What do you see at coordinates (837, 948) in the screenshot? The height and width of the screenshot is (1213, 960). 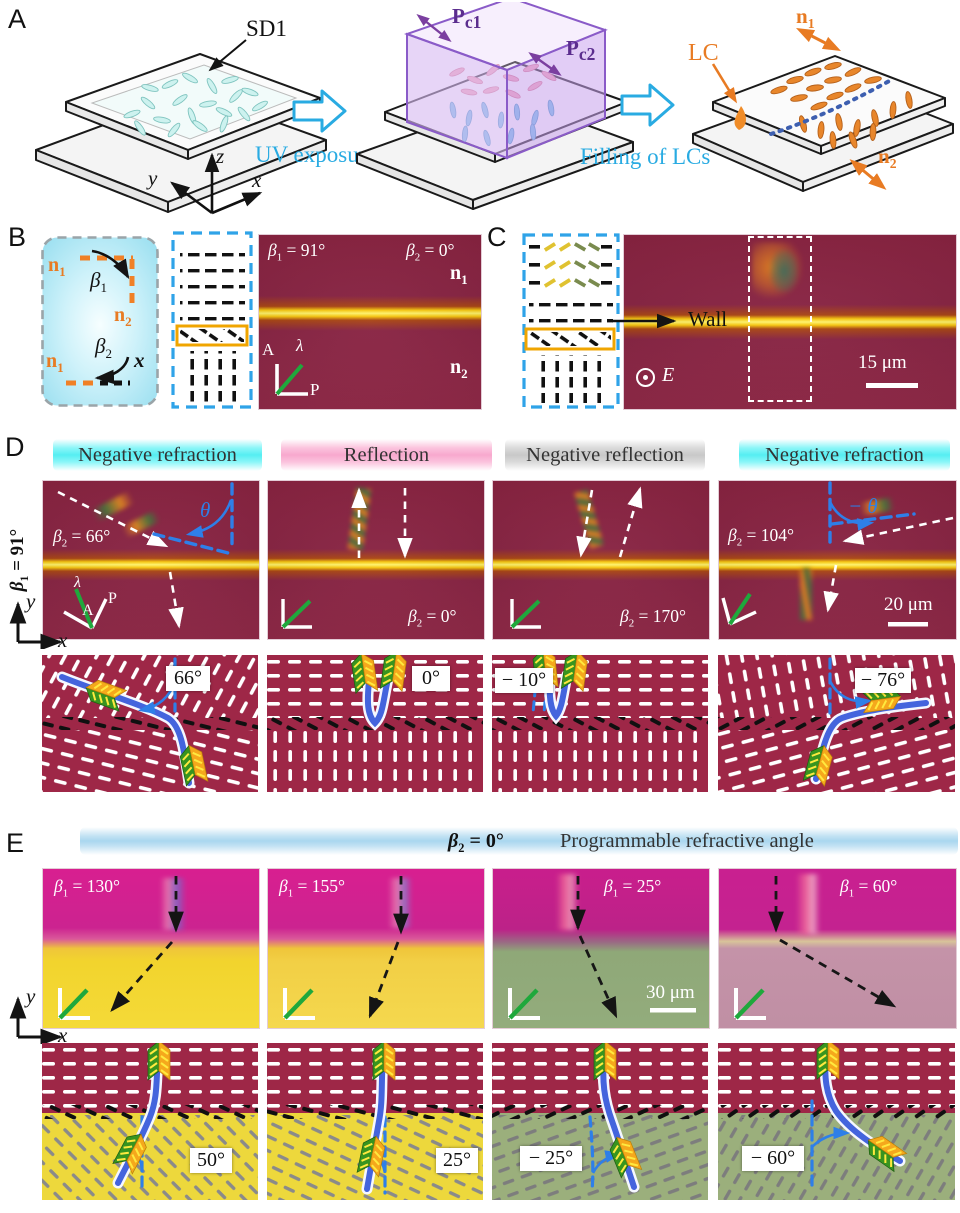 I see `micrograph-e4` at bounding box center [837, 948].